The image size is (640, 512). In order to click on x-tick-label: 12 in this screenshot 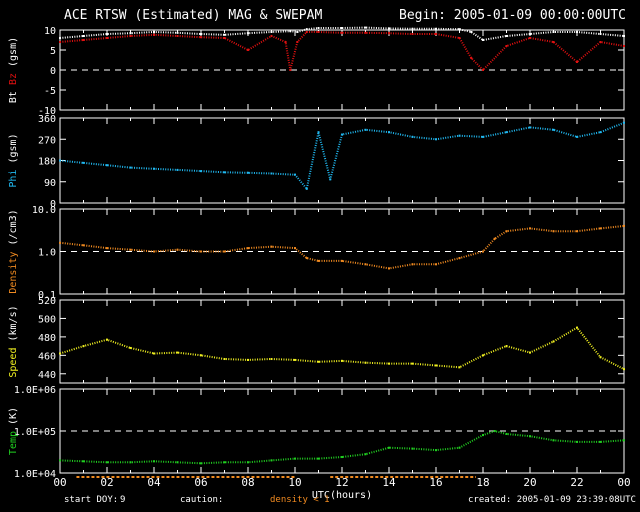, I will do `click(341, 482)`.